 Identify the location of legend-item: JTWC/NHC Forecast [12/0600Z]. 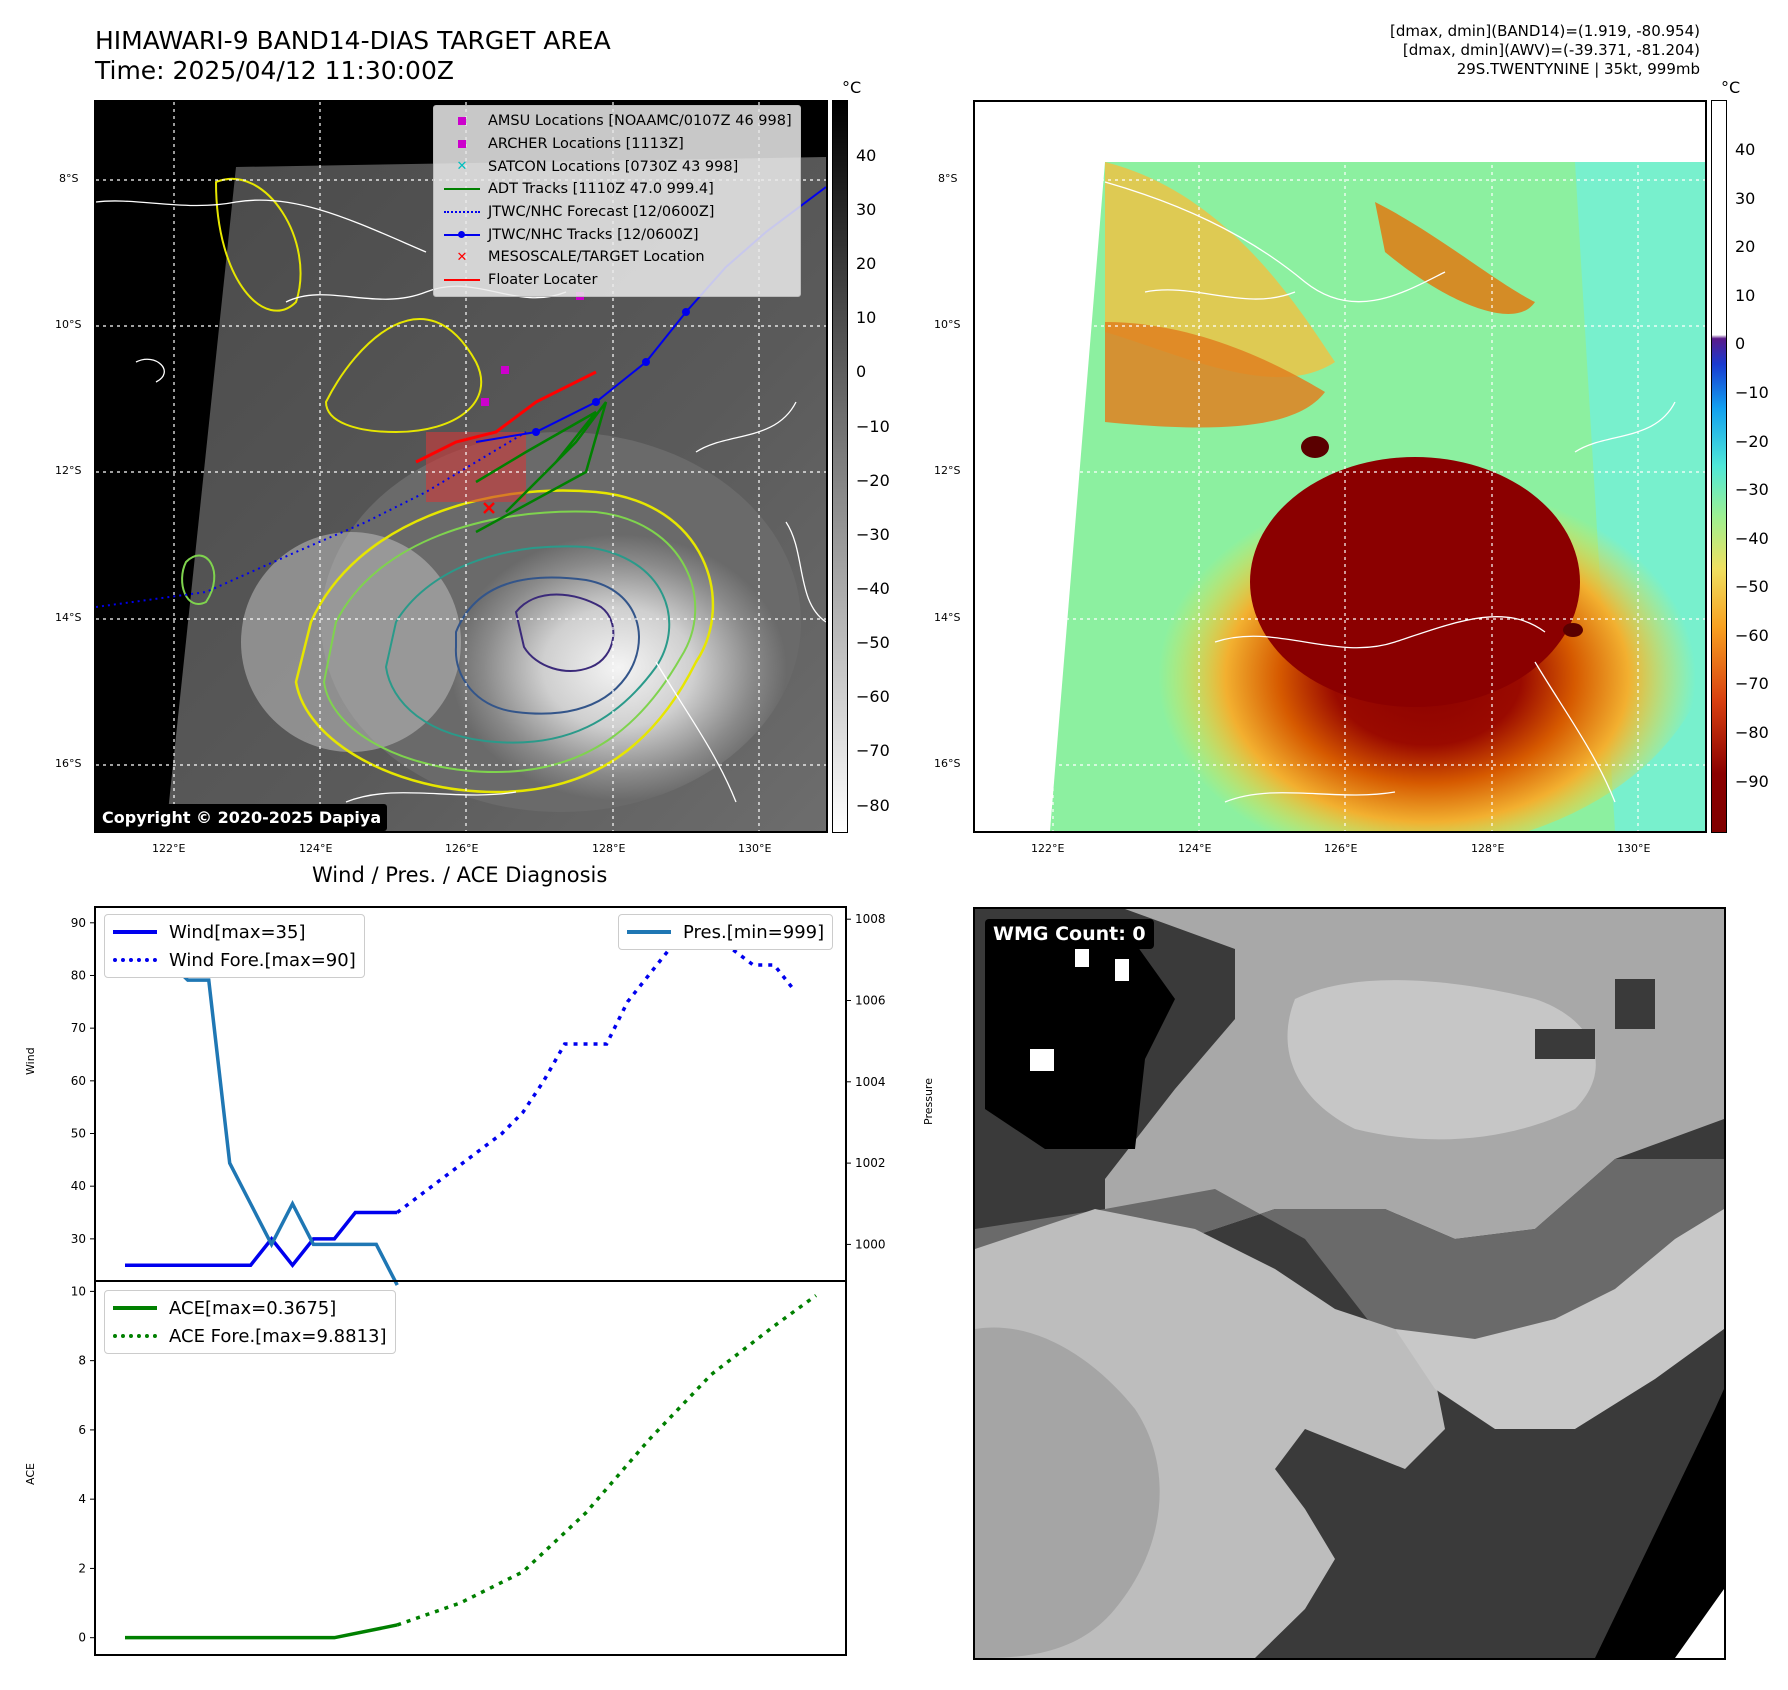
(617, 212).